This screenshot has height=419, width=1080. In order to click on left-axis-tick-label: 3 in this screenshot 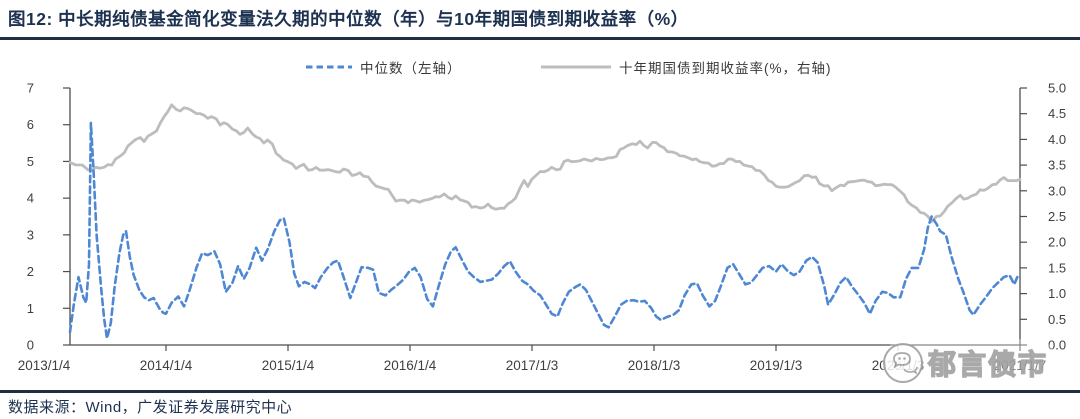, I will do `click(30, 234)`.